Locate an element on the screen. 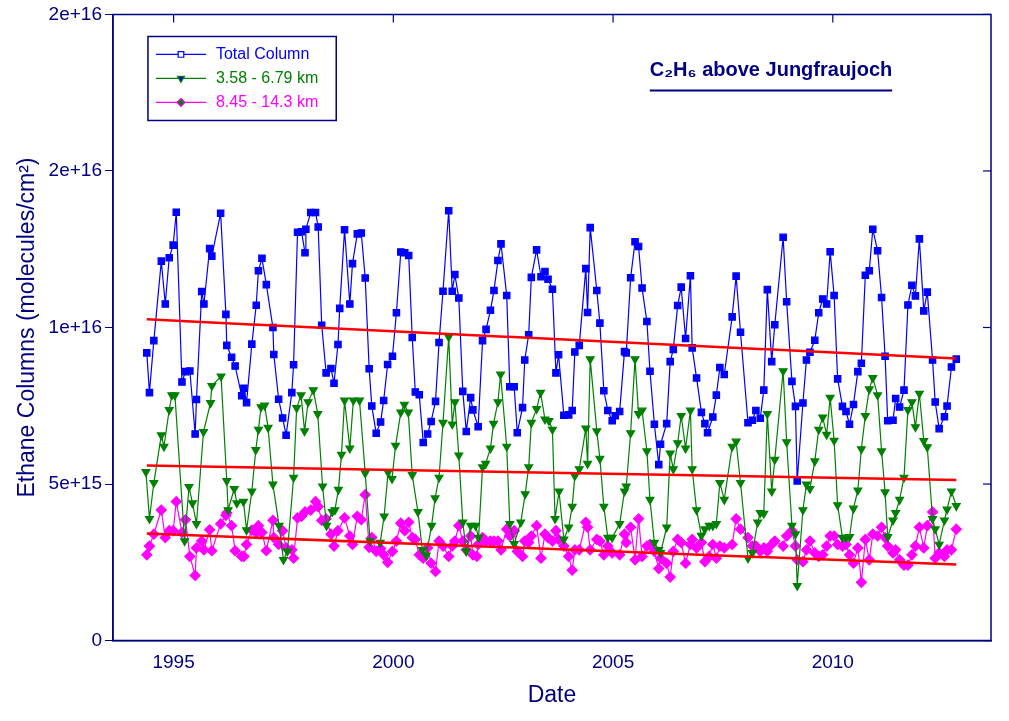 This screenshot has width=1009, height=721. x-tick-label: 2005 is located at coordinates (613, 662).